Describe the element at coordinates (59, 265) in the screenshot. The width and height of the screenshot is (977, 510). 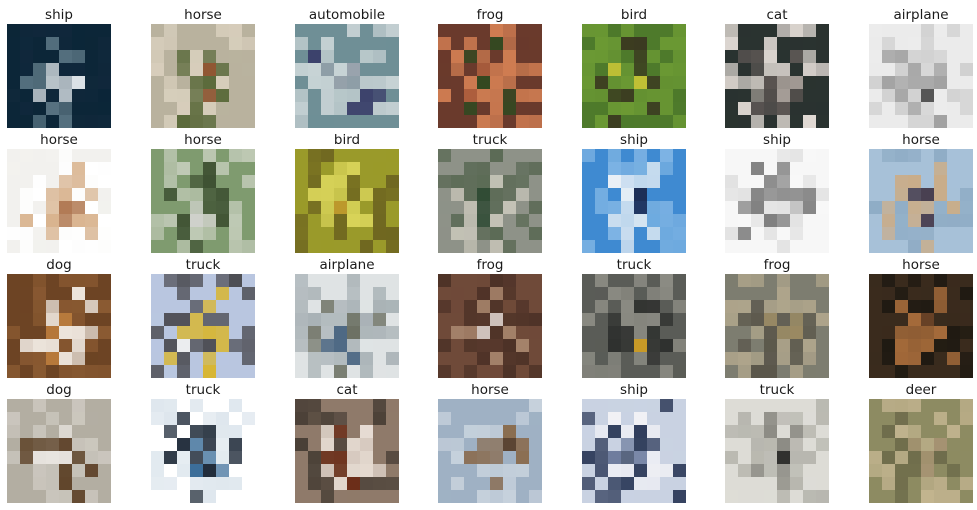
I see `image-label: dog` at that location.